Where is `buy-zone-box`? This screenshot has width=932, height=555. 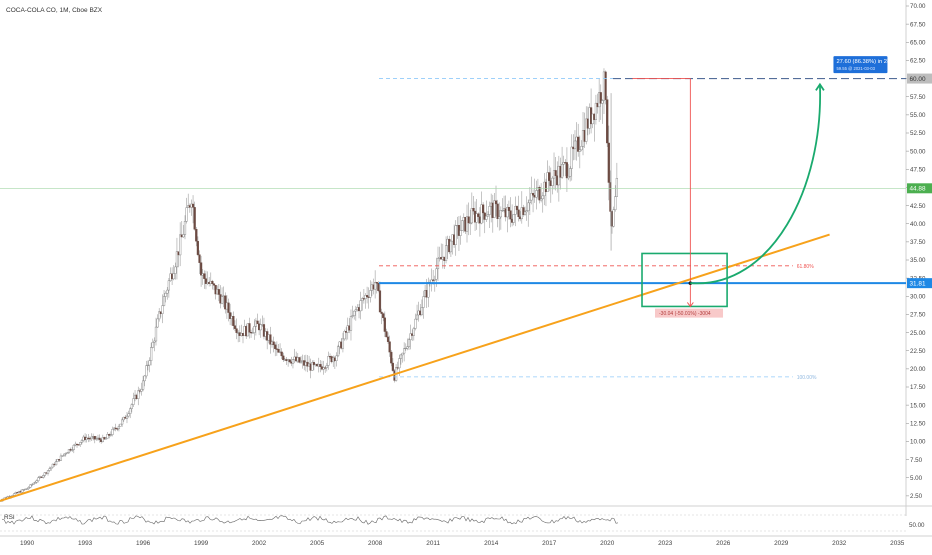
buy-zone-box is located at coordinates (684, 280).